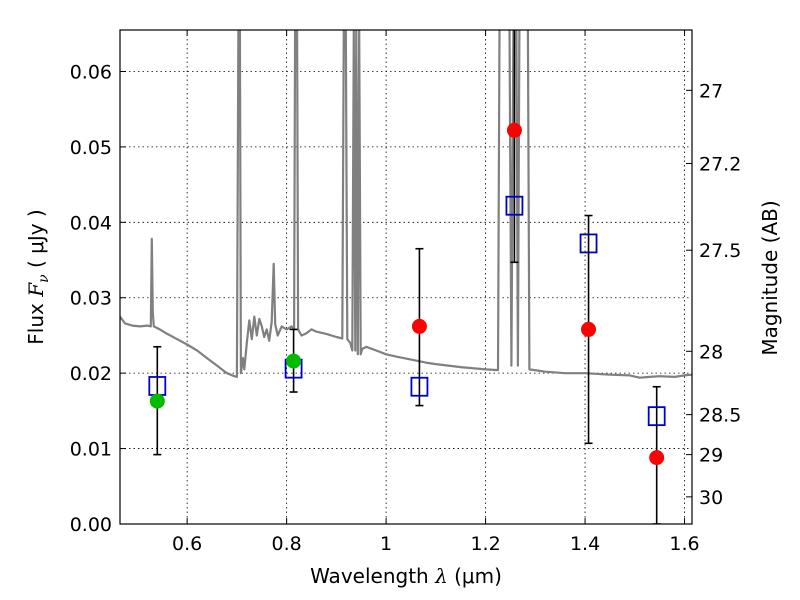 Image resolution: width=800 pixels, height=600 pixels. I want to click on y-tick-label: 0.06, so click(91, 72).